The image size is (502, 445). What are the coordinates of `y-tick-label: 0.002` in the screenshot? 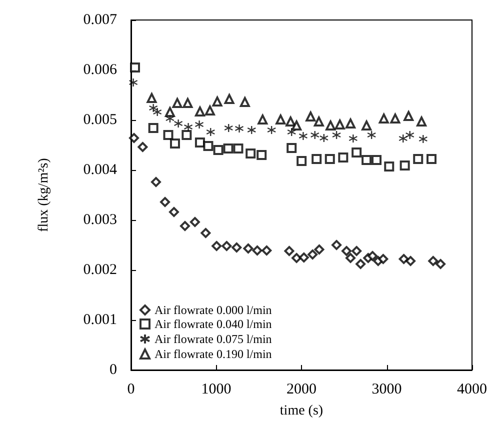 It's located at (100, 270).